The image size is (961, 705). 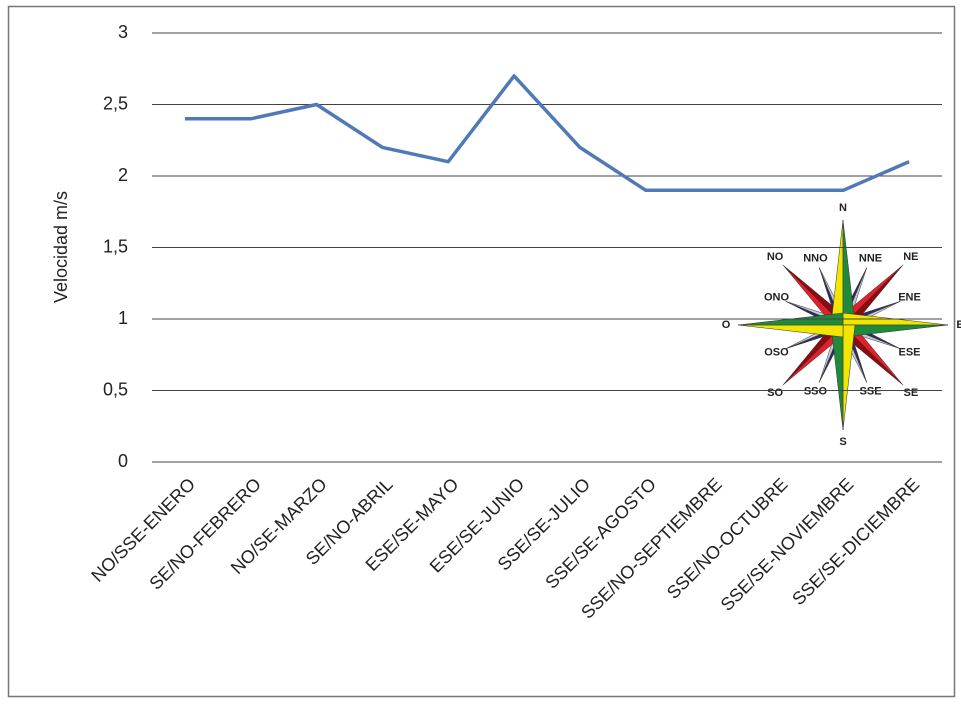 What do you see at coordinates (115, 389) in the screenshot?
I see `y-tick-label: 0,5` at bounding box center [115, 389].